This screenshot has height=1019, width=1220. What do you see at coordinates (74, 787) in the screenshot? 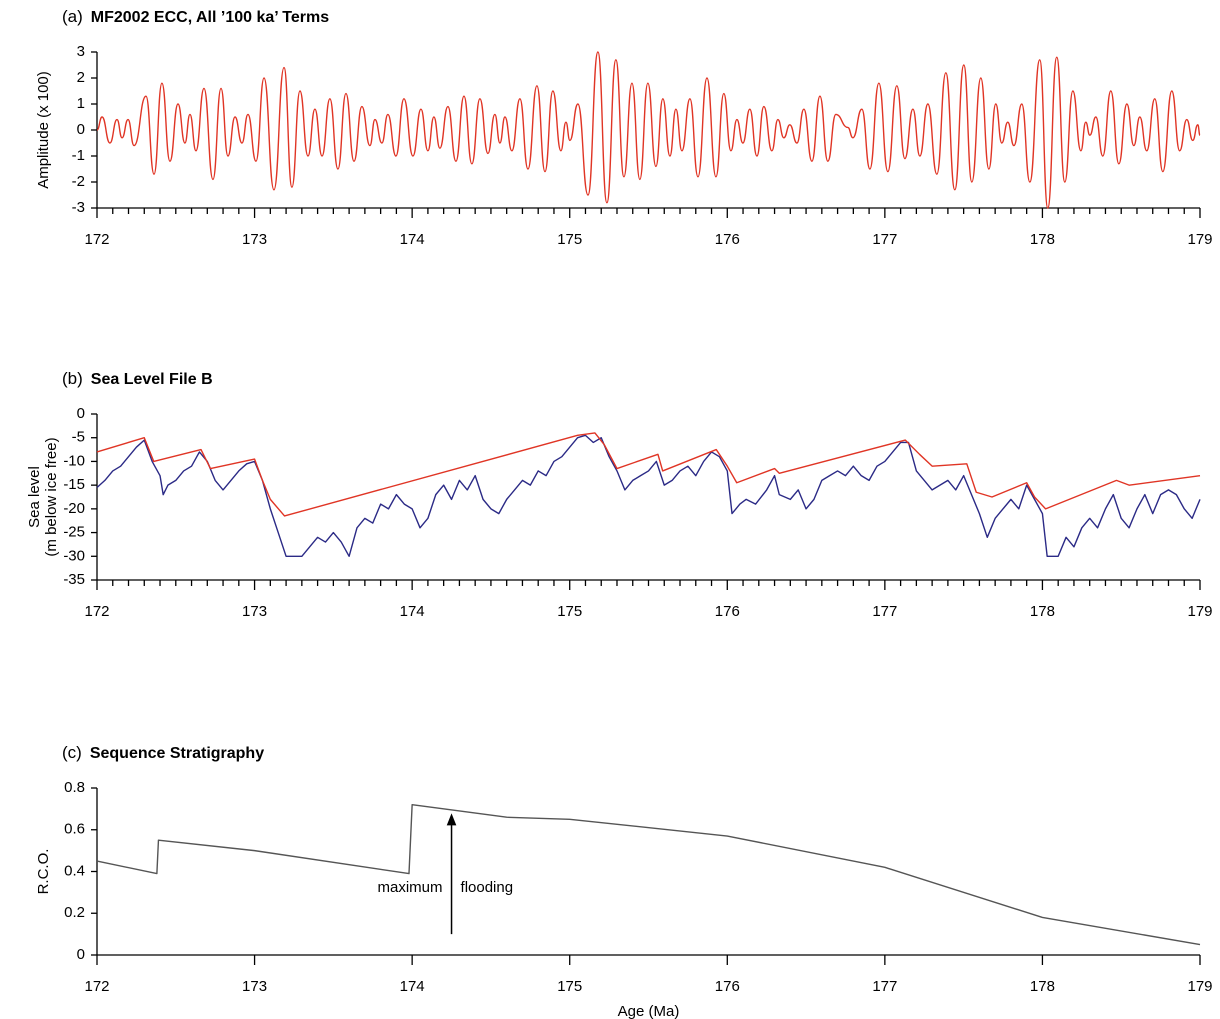
I see `y-tick-label: 0.8` at bounding box center [74, 787].